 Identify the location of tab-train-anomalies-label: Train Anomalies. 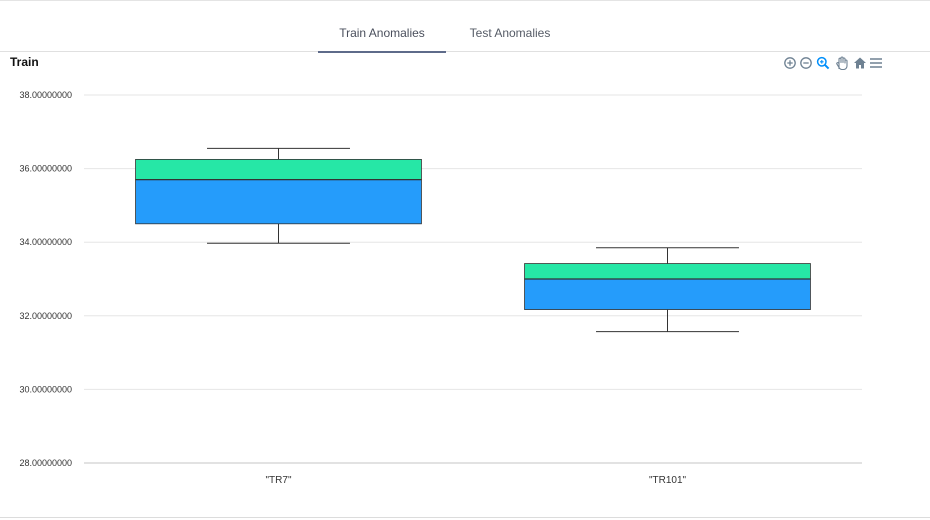
(382, 33).